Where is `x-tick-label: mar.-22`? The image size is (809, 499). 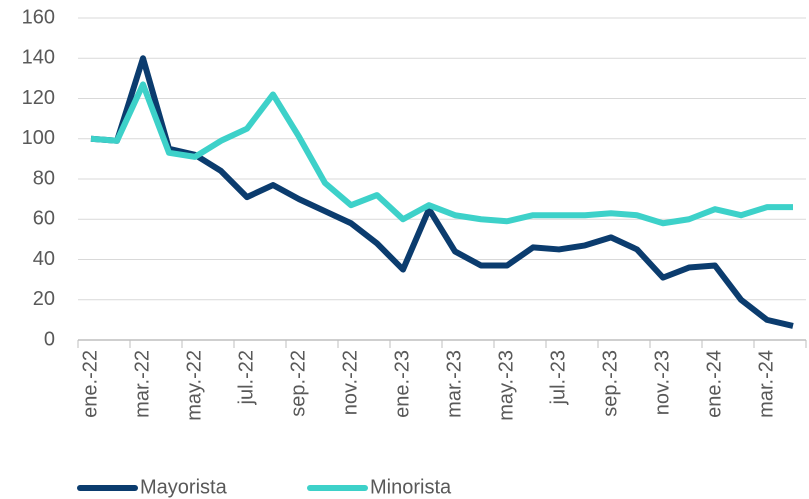
x-tick-label: mar.-22 is located at coordinates (142, 384).